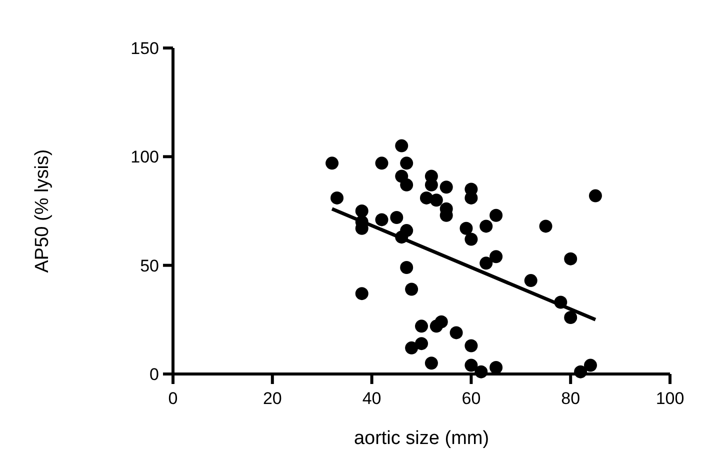  Describe the element at coordinates (272, 398) in the screenshot. I see `x-tick-label: 20` at that location.